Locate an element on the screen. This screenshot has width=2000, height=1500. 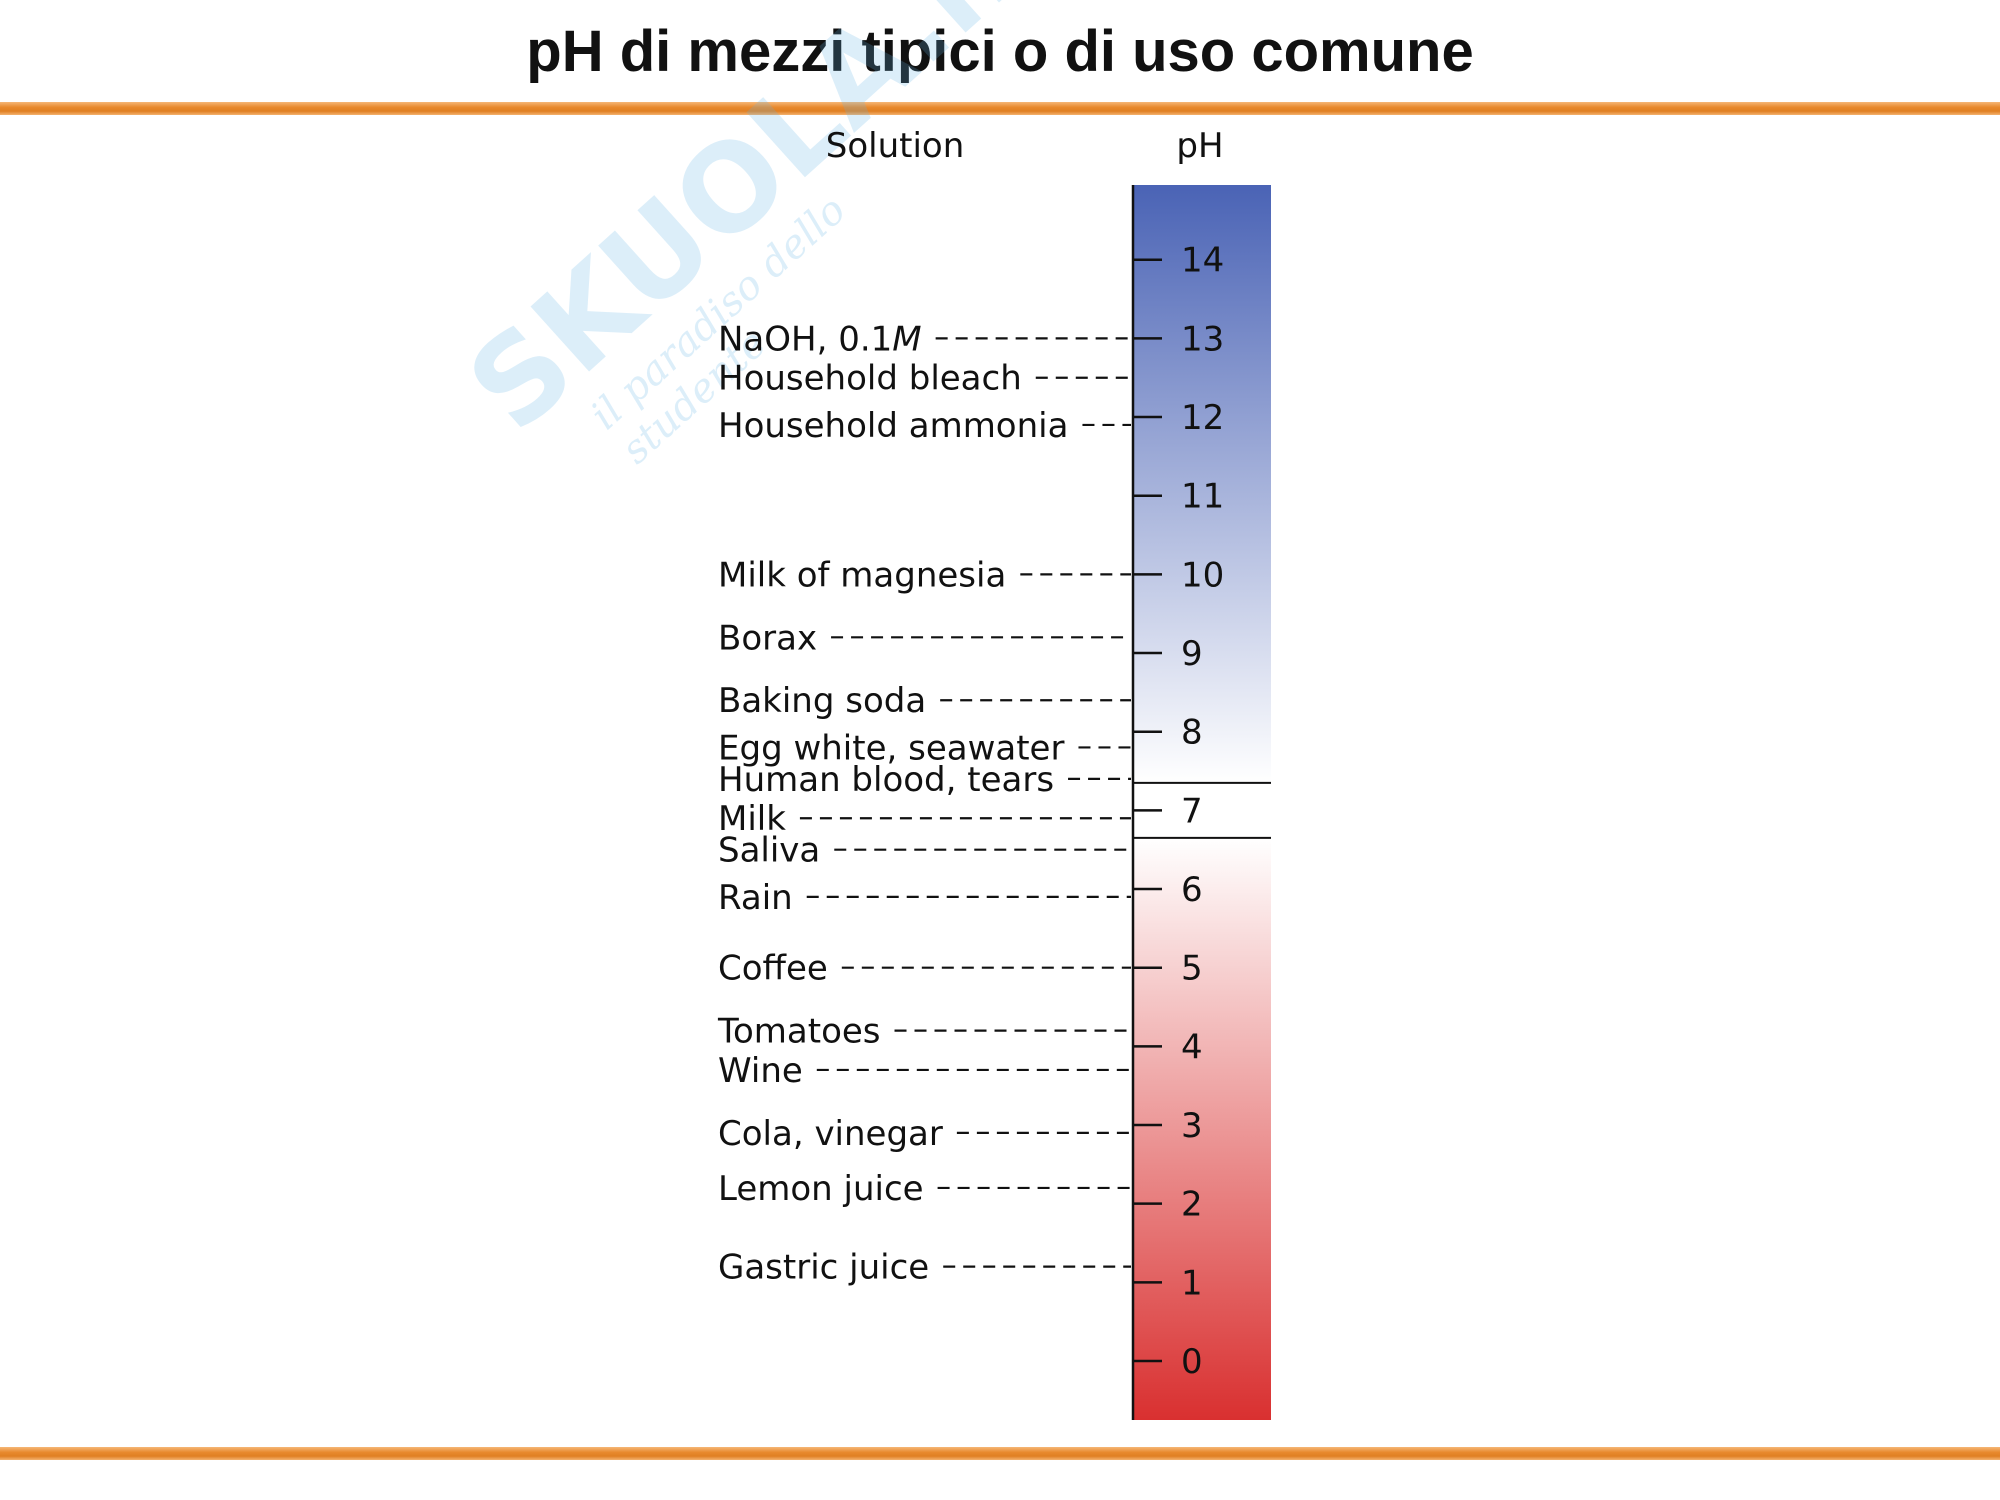
solution-label: Lemon juice is located at coordinates (821, 1189).